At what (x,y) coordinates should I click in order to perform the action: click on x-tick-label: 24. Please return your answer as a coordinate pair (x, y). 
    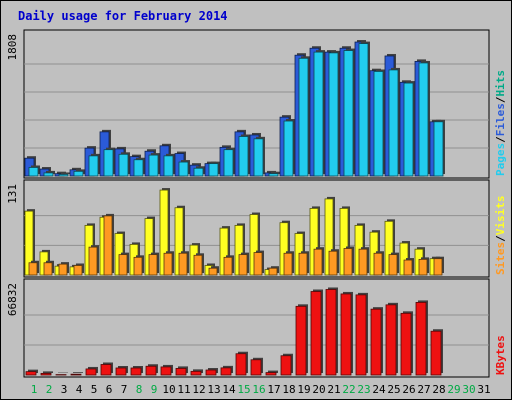
    Looking at the image, I should click on (379, 389).